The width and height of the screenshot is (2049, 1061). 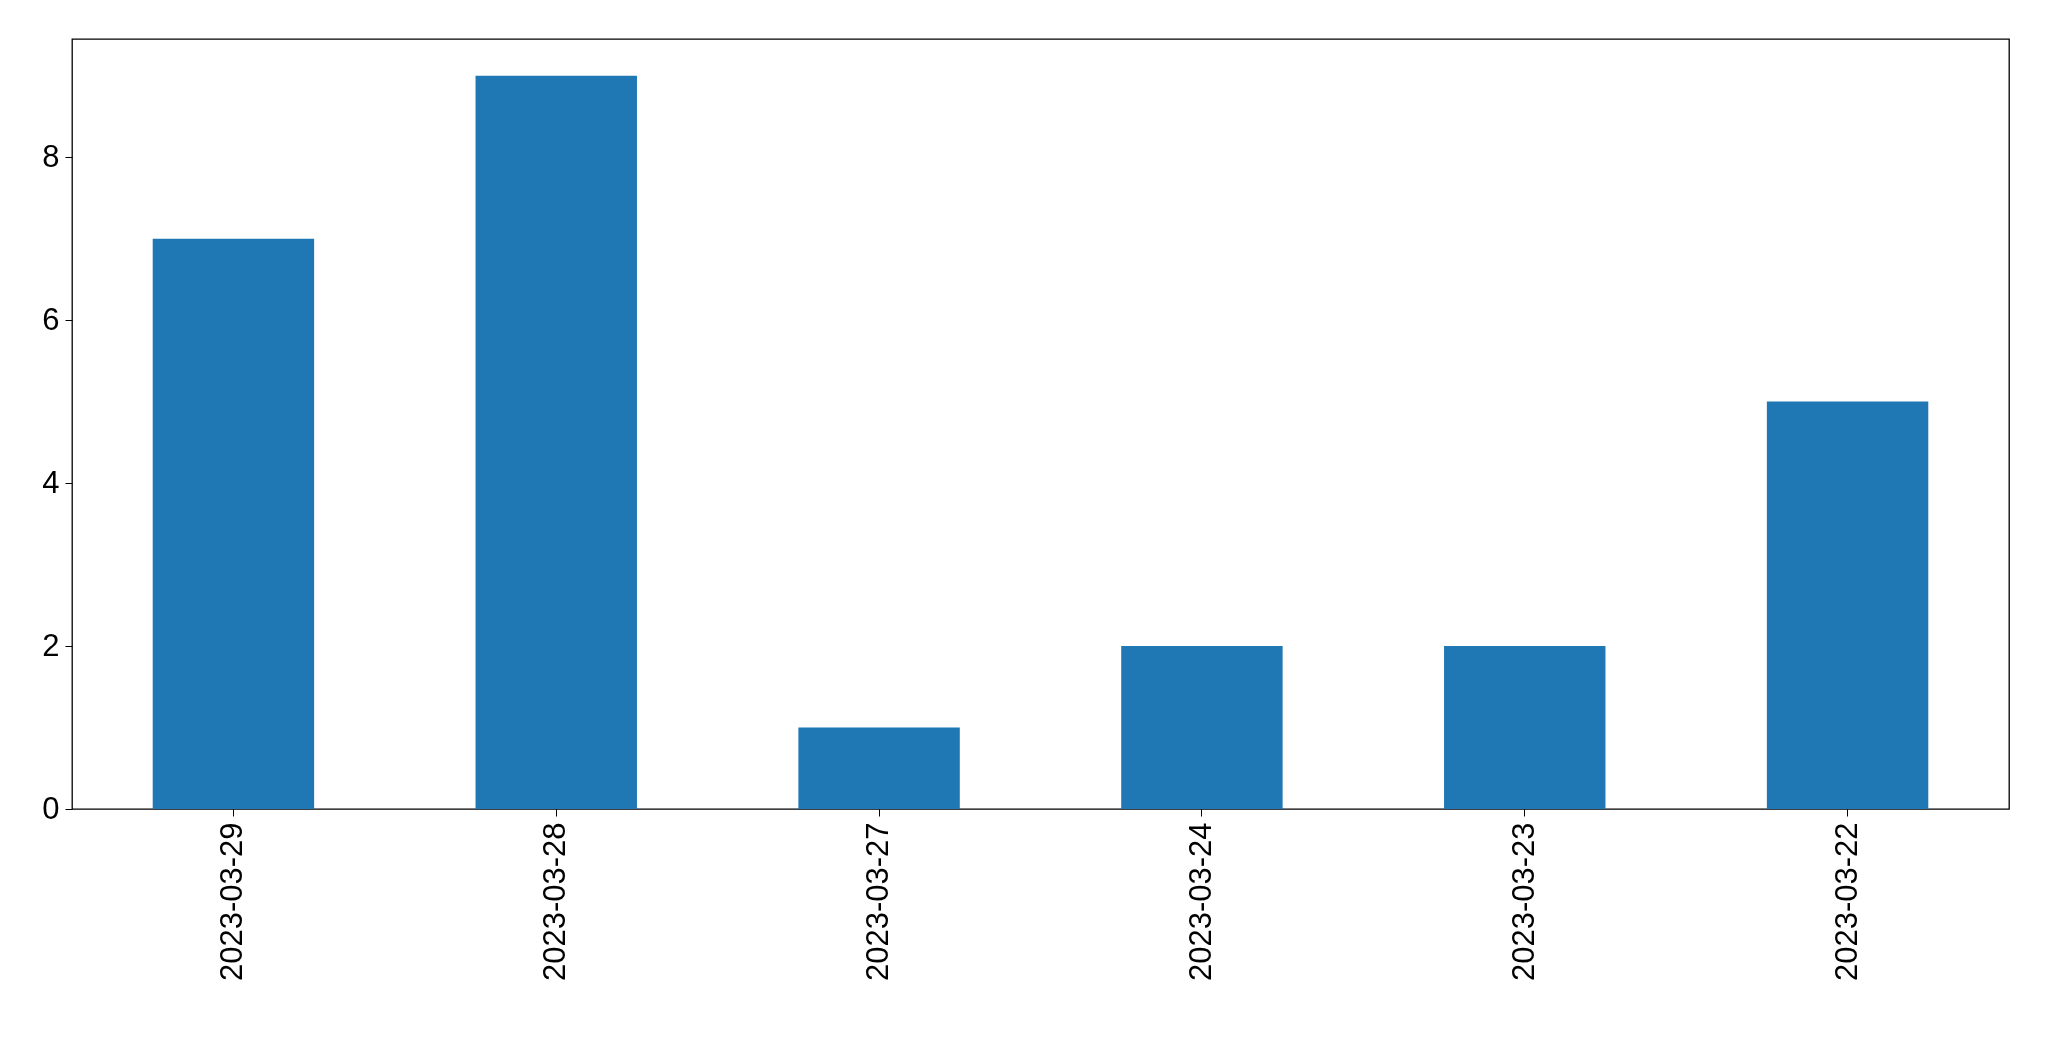 I want to click on y-tick-label: 6, so click(x=51, y=319).